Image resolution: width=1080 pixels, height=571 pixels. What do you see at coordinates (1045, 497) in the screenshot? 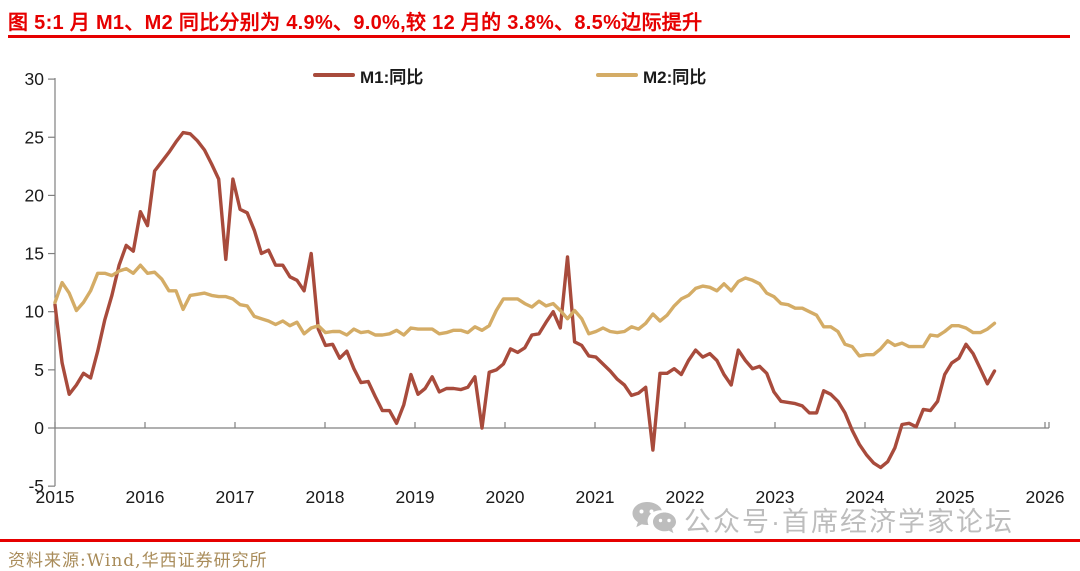
I see `x-tick-label: 2026` at bounding box center [1045, 497].